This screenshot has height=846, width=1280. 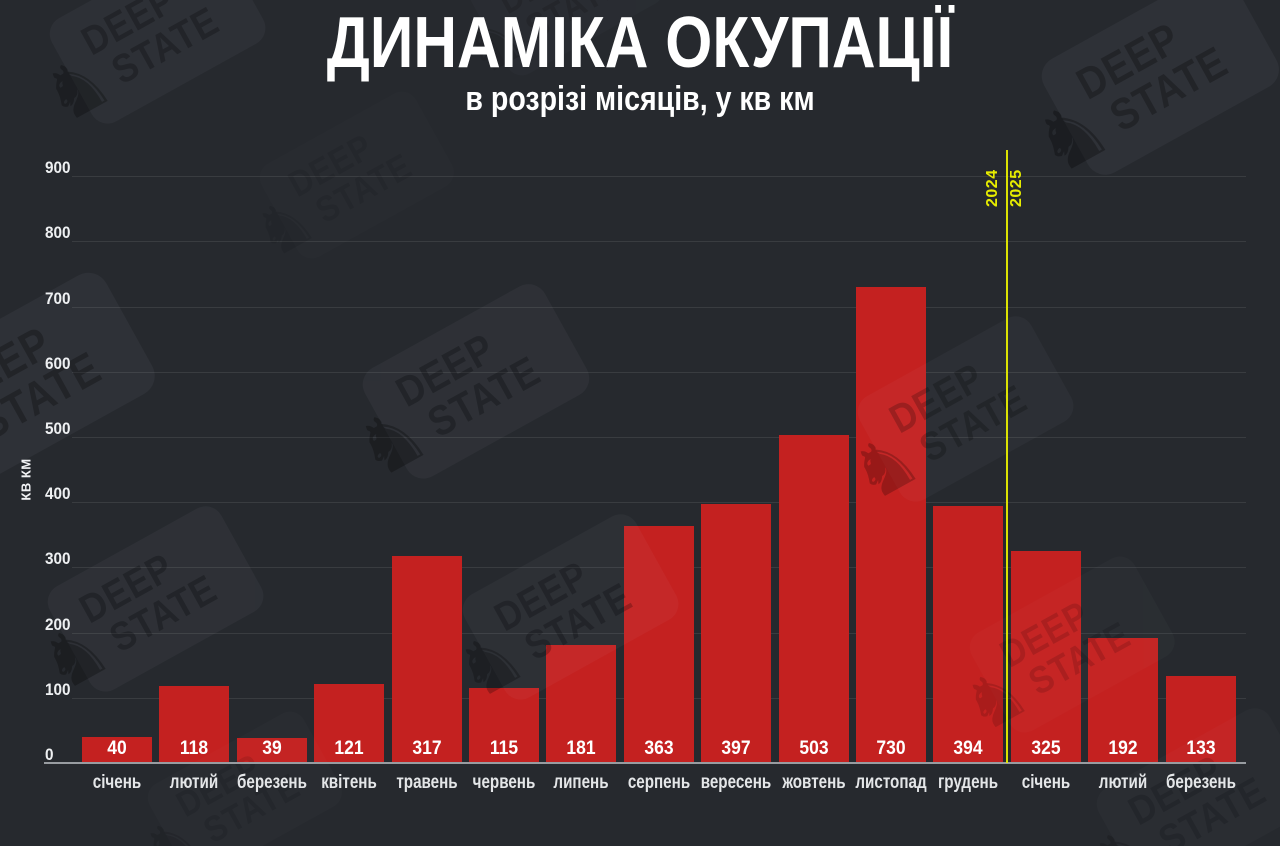 I want to click on bar-13-лютий, so click(x=1123, y=700).